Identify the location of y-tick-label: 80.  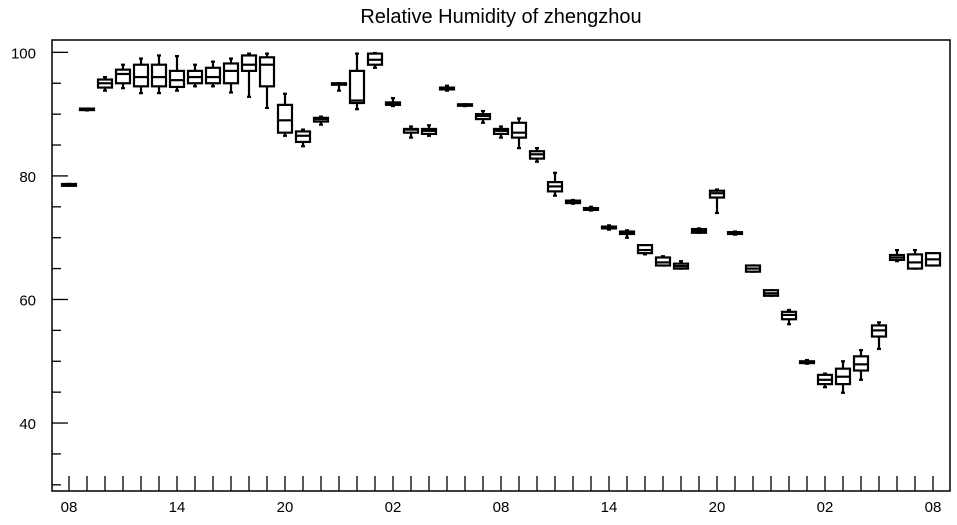
(27, 177).